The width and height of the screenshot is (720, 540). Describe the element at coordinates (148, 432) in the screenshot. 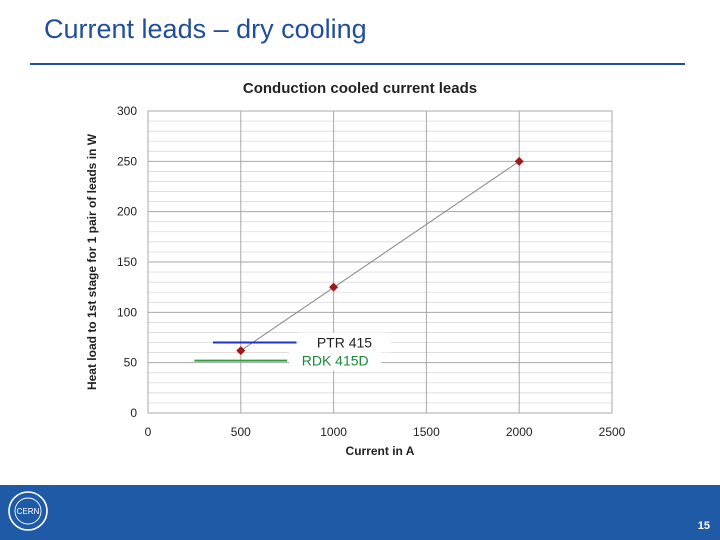

I see `x-tick-label: 0` at that location.